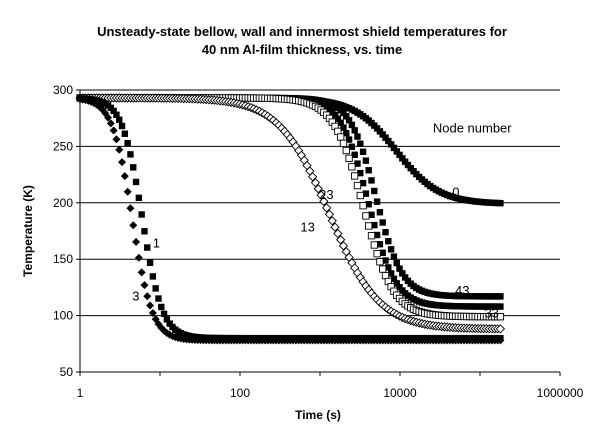 This screenshot has width=605, height=442. I want to click on chart-title-line-2: 40 nm Al-film thickness, vs. time, so click(302, 49).